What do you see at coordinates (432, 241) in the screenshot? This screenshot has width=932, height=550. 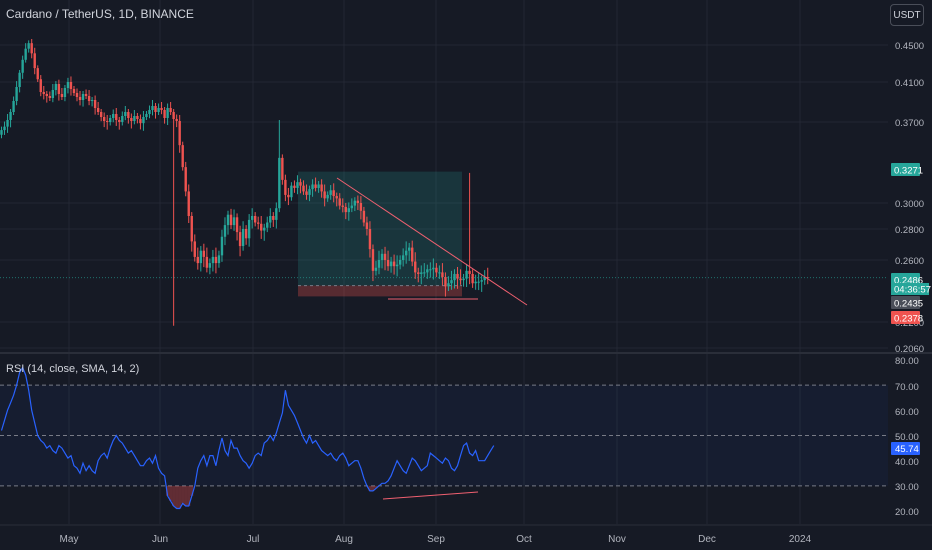 I see `descending-trendline` at bounding box center [432, 241].